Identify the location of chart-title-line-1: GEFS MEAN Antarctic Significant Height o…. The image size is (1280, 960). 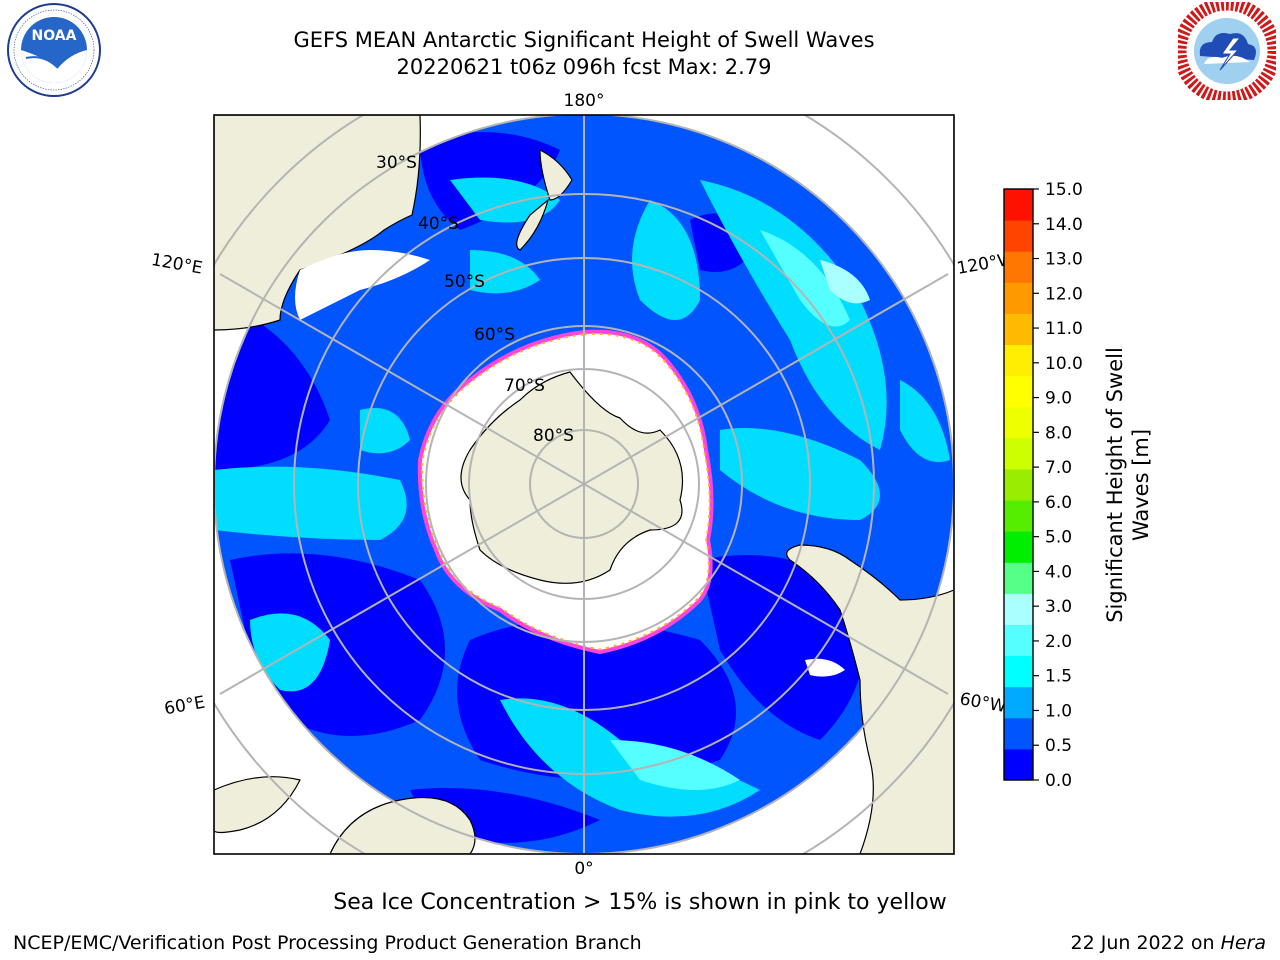
(584, 40).